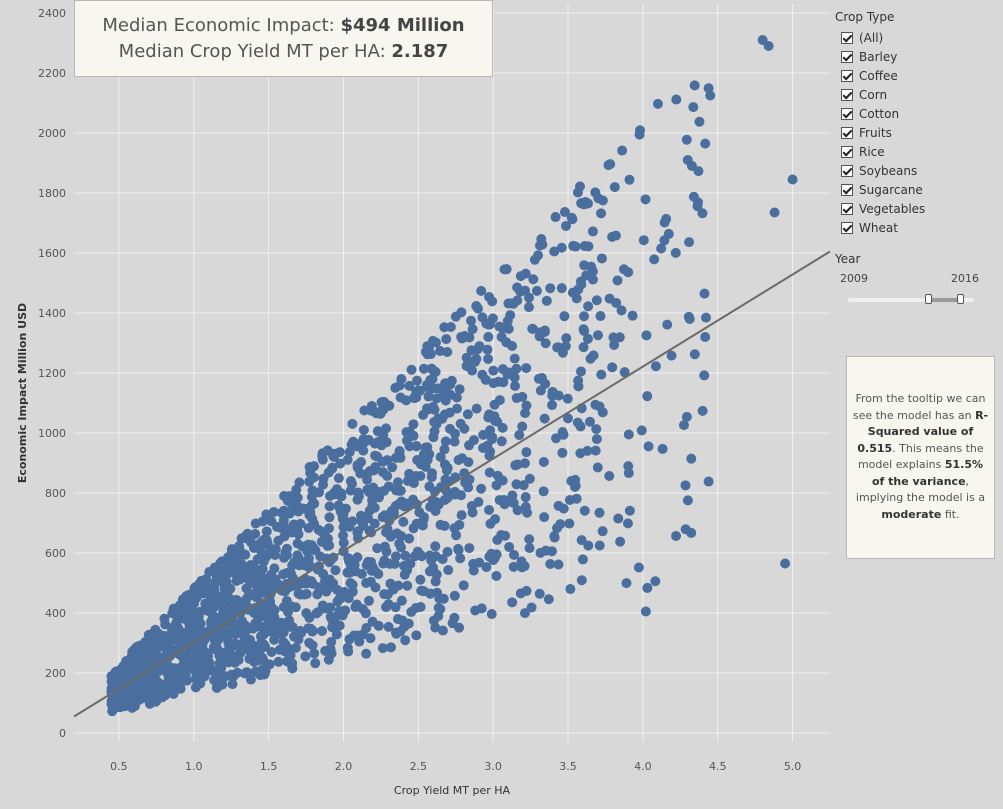 Image resolution: width=1003 pixels, height=809 pixels. I want to click on crop-type-option: Barley, so click(910, 56).